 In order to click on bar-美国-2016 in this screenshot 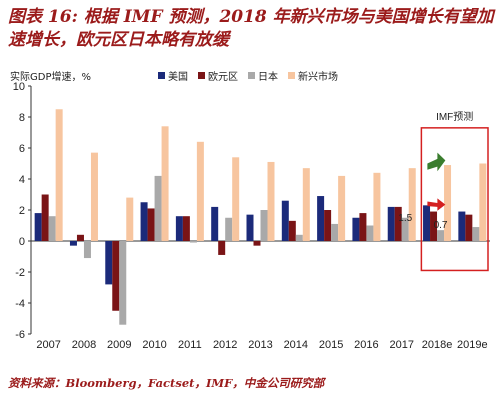, I will do `click(356, 229)`.